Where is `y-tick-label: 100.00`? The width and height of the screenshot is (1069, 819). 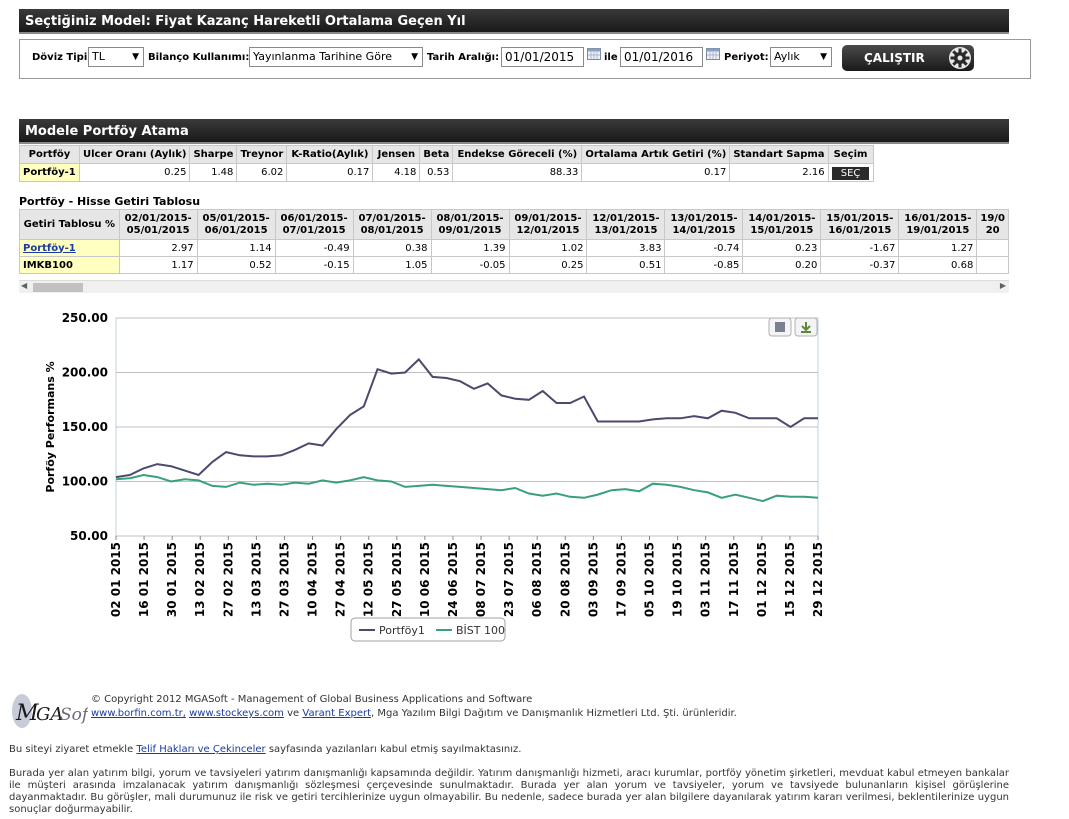
y-tick-label: 100.00 is located at coordinates (85, 482).